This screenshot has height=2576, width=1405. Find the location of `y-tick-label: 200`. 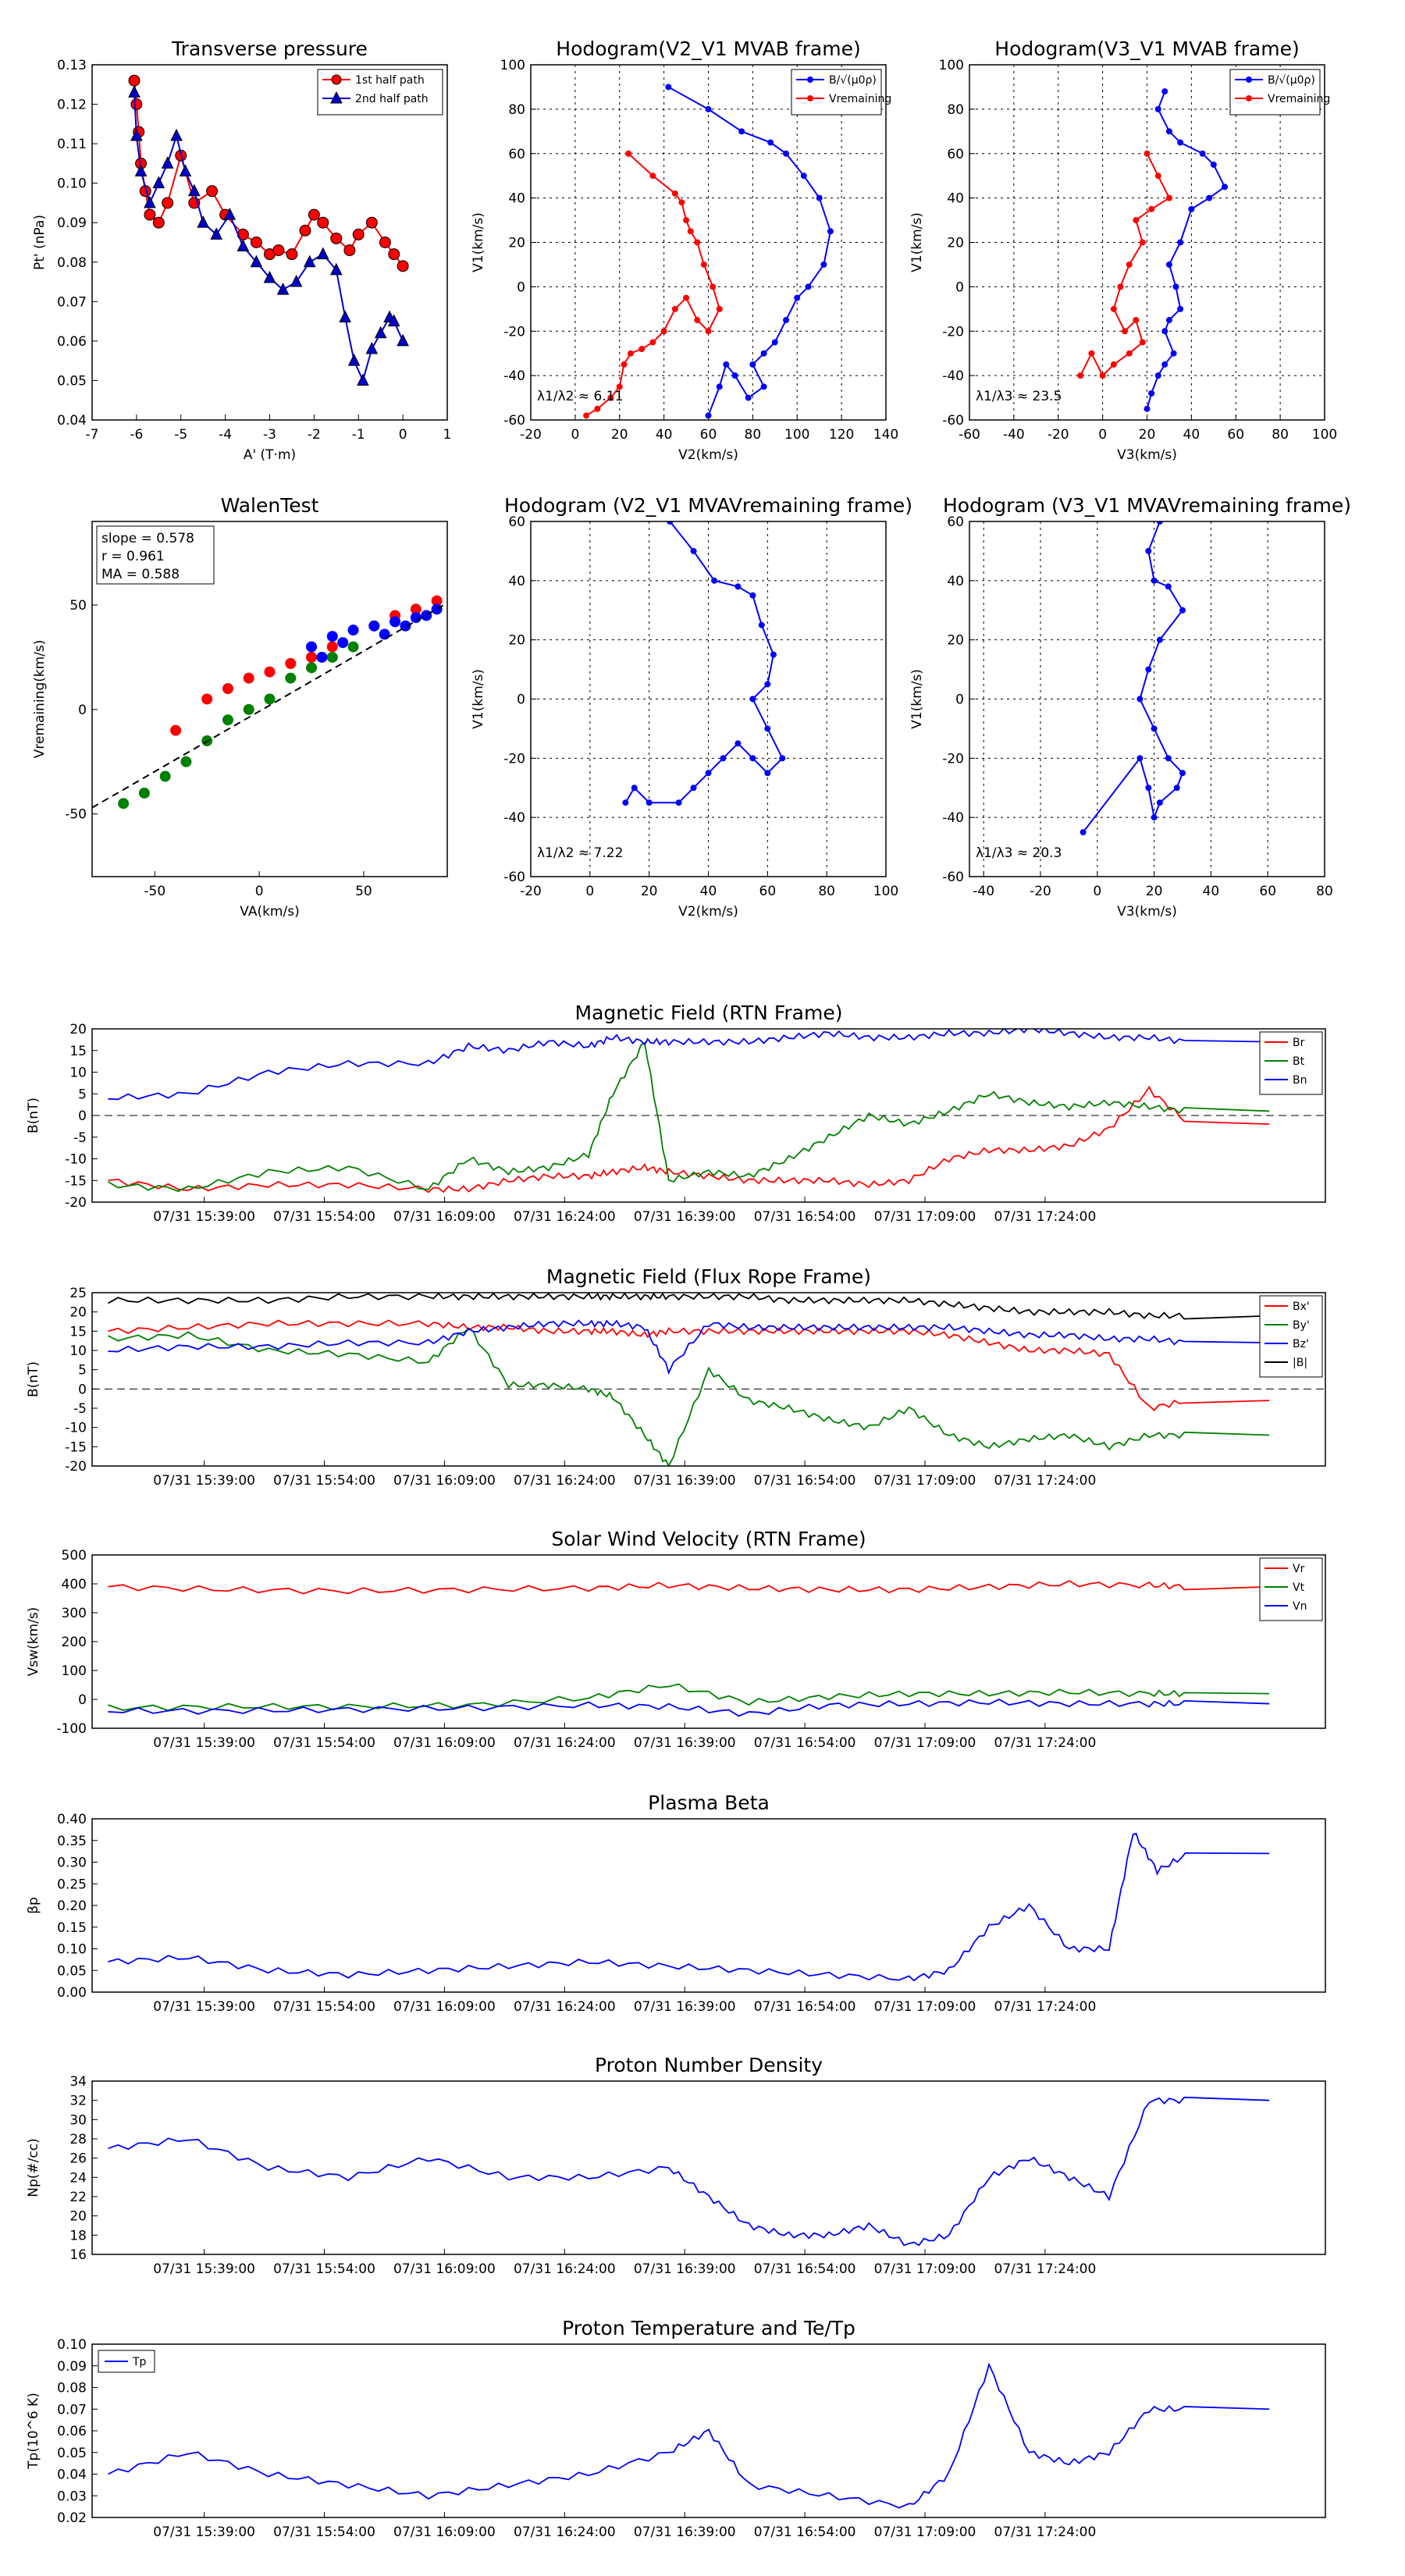

y-tick-label: 200 is located at coordinates (74, 1642).